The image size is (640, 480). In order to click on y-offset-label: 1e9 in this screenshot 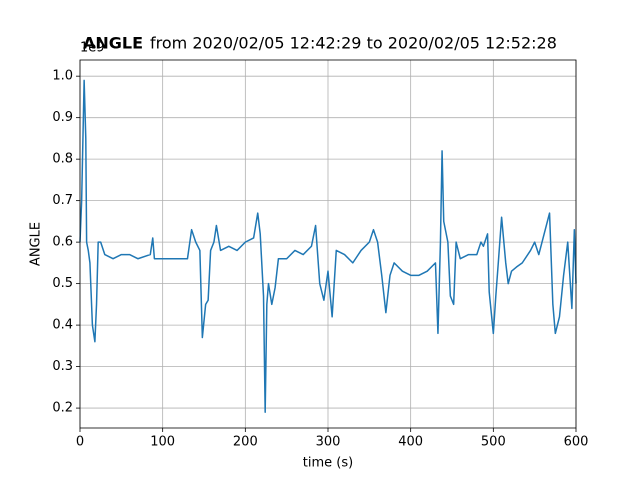, I will do `click(92, 48)`.